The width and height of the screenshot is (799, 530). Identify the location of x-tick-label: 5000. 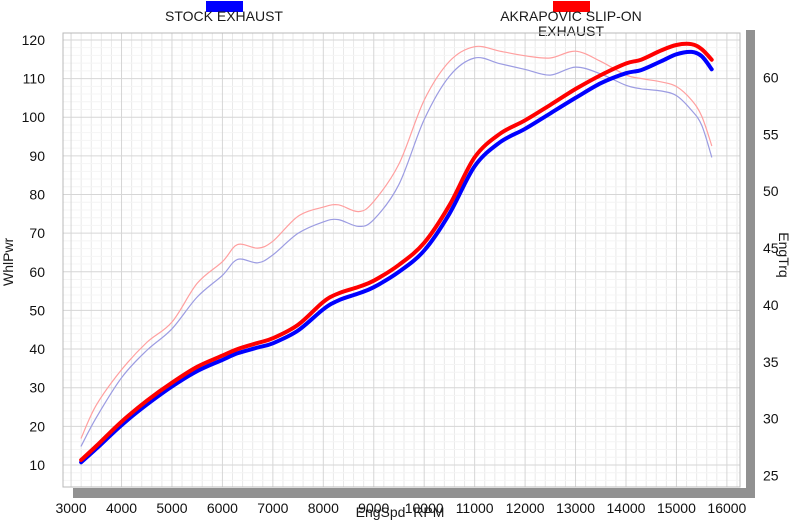
(171, 508).